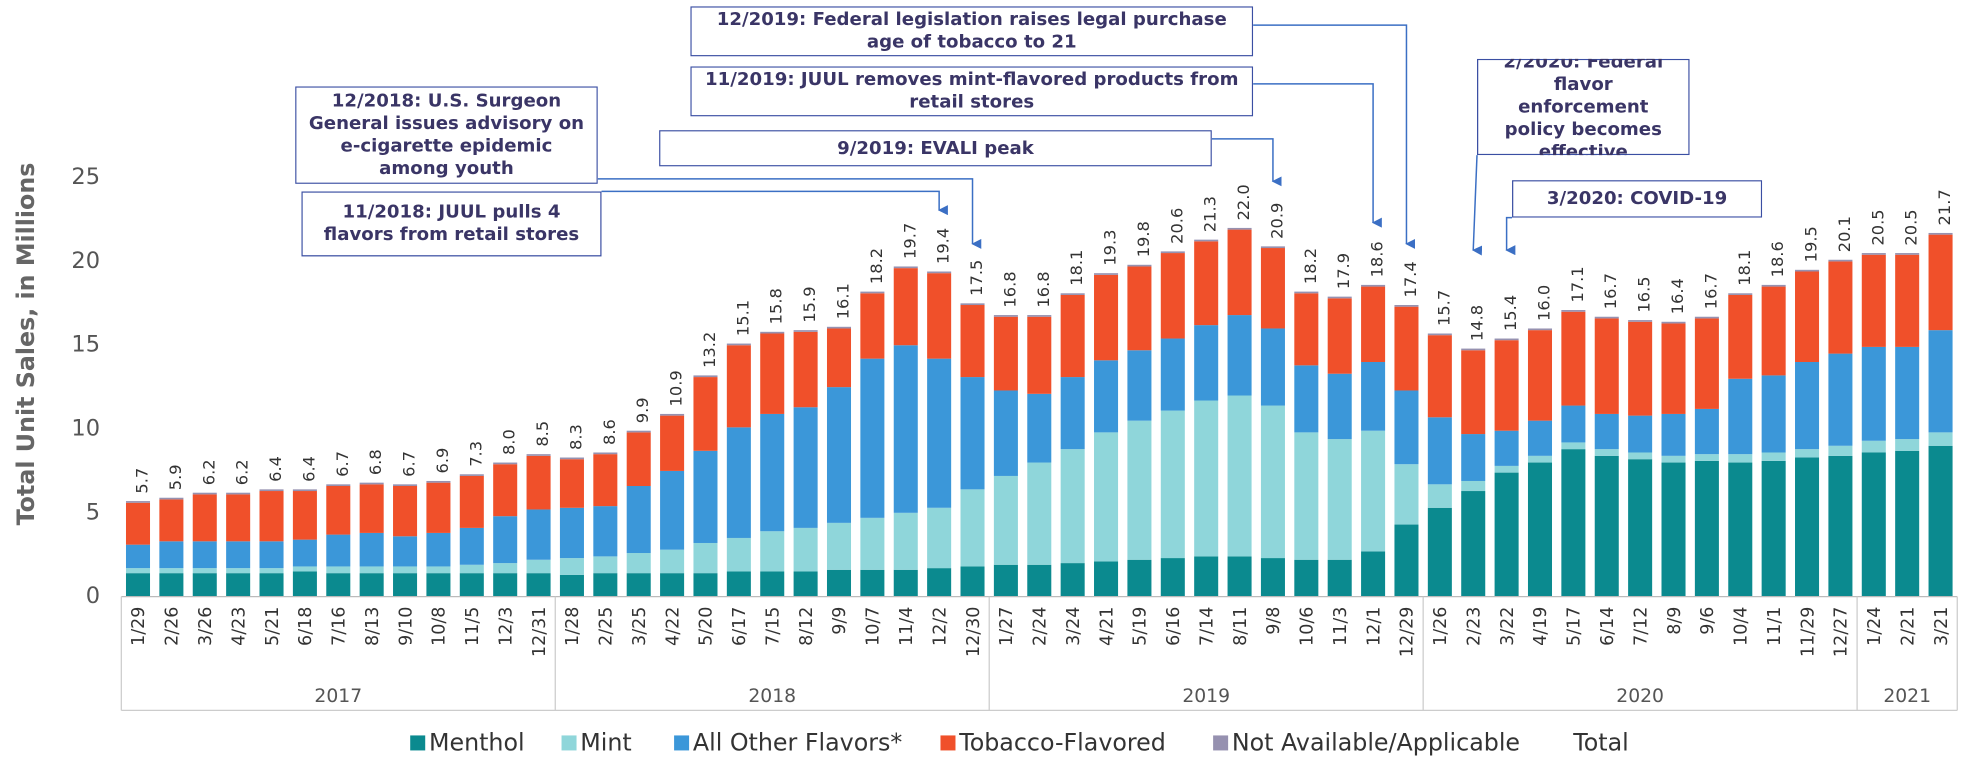 The image size is (1961, 762). I want to click on total-label: 16.7, so click(1710, 291).